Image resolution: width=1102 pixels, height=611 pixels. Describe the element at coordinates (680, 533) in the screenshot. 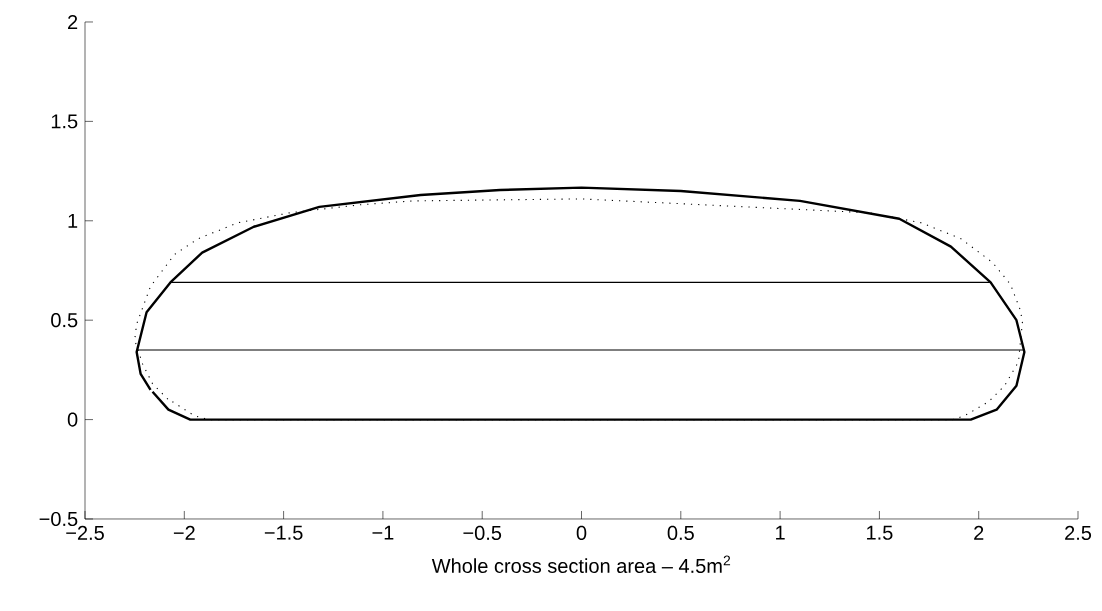

I see `x-tick-label: 0.5` at that location.